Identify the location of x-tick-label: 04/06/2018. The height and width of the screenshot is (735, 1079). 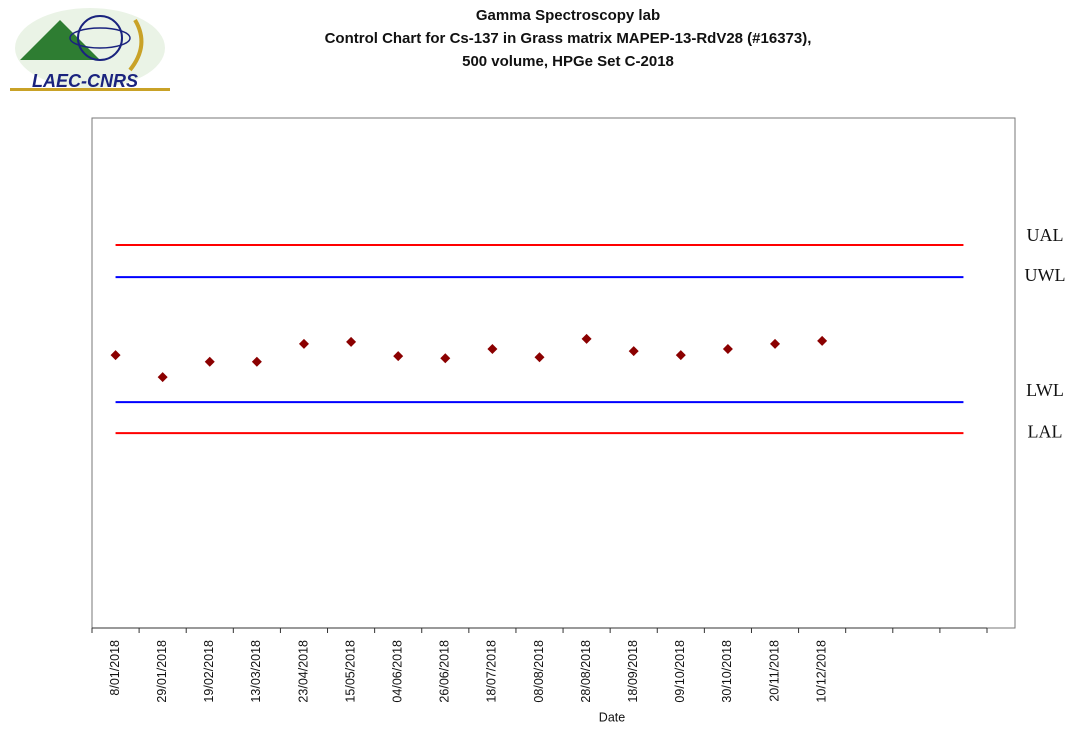
(397, 671).